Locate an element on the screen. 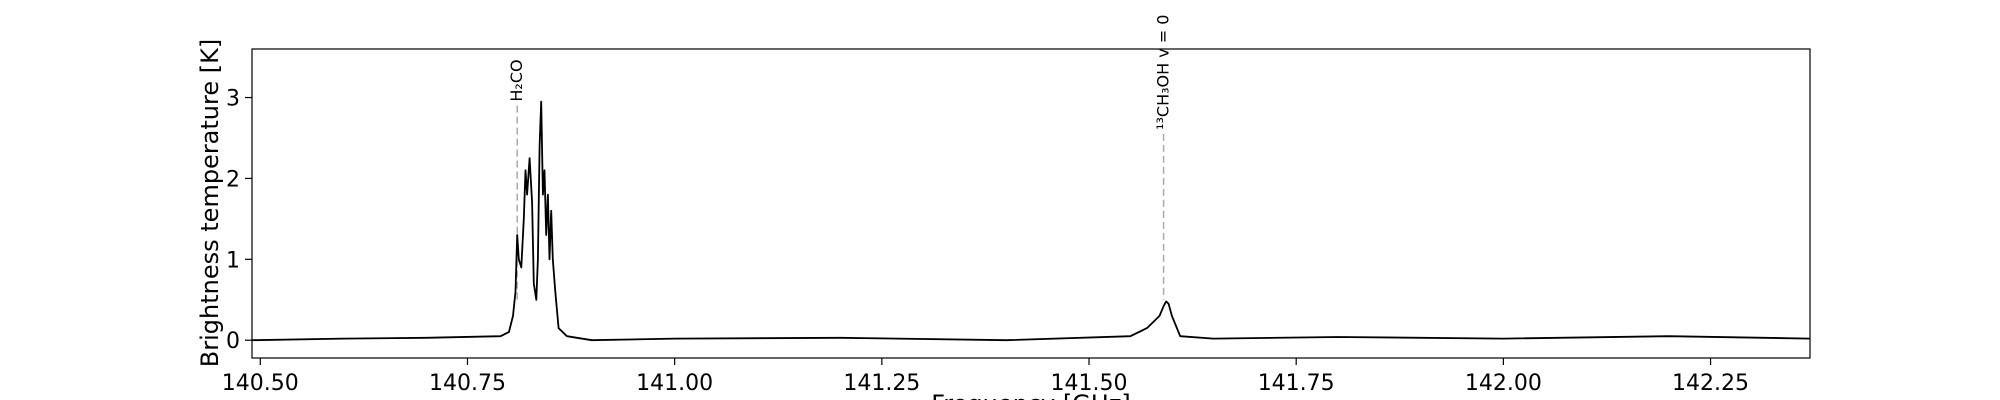  y-tick-label: 3 is located at coordinates (233, 99).